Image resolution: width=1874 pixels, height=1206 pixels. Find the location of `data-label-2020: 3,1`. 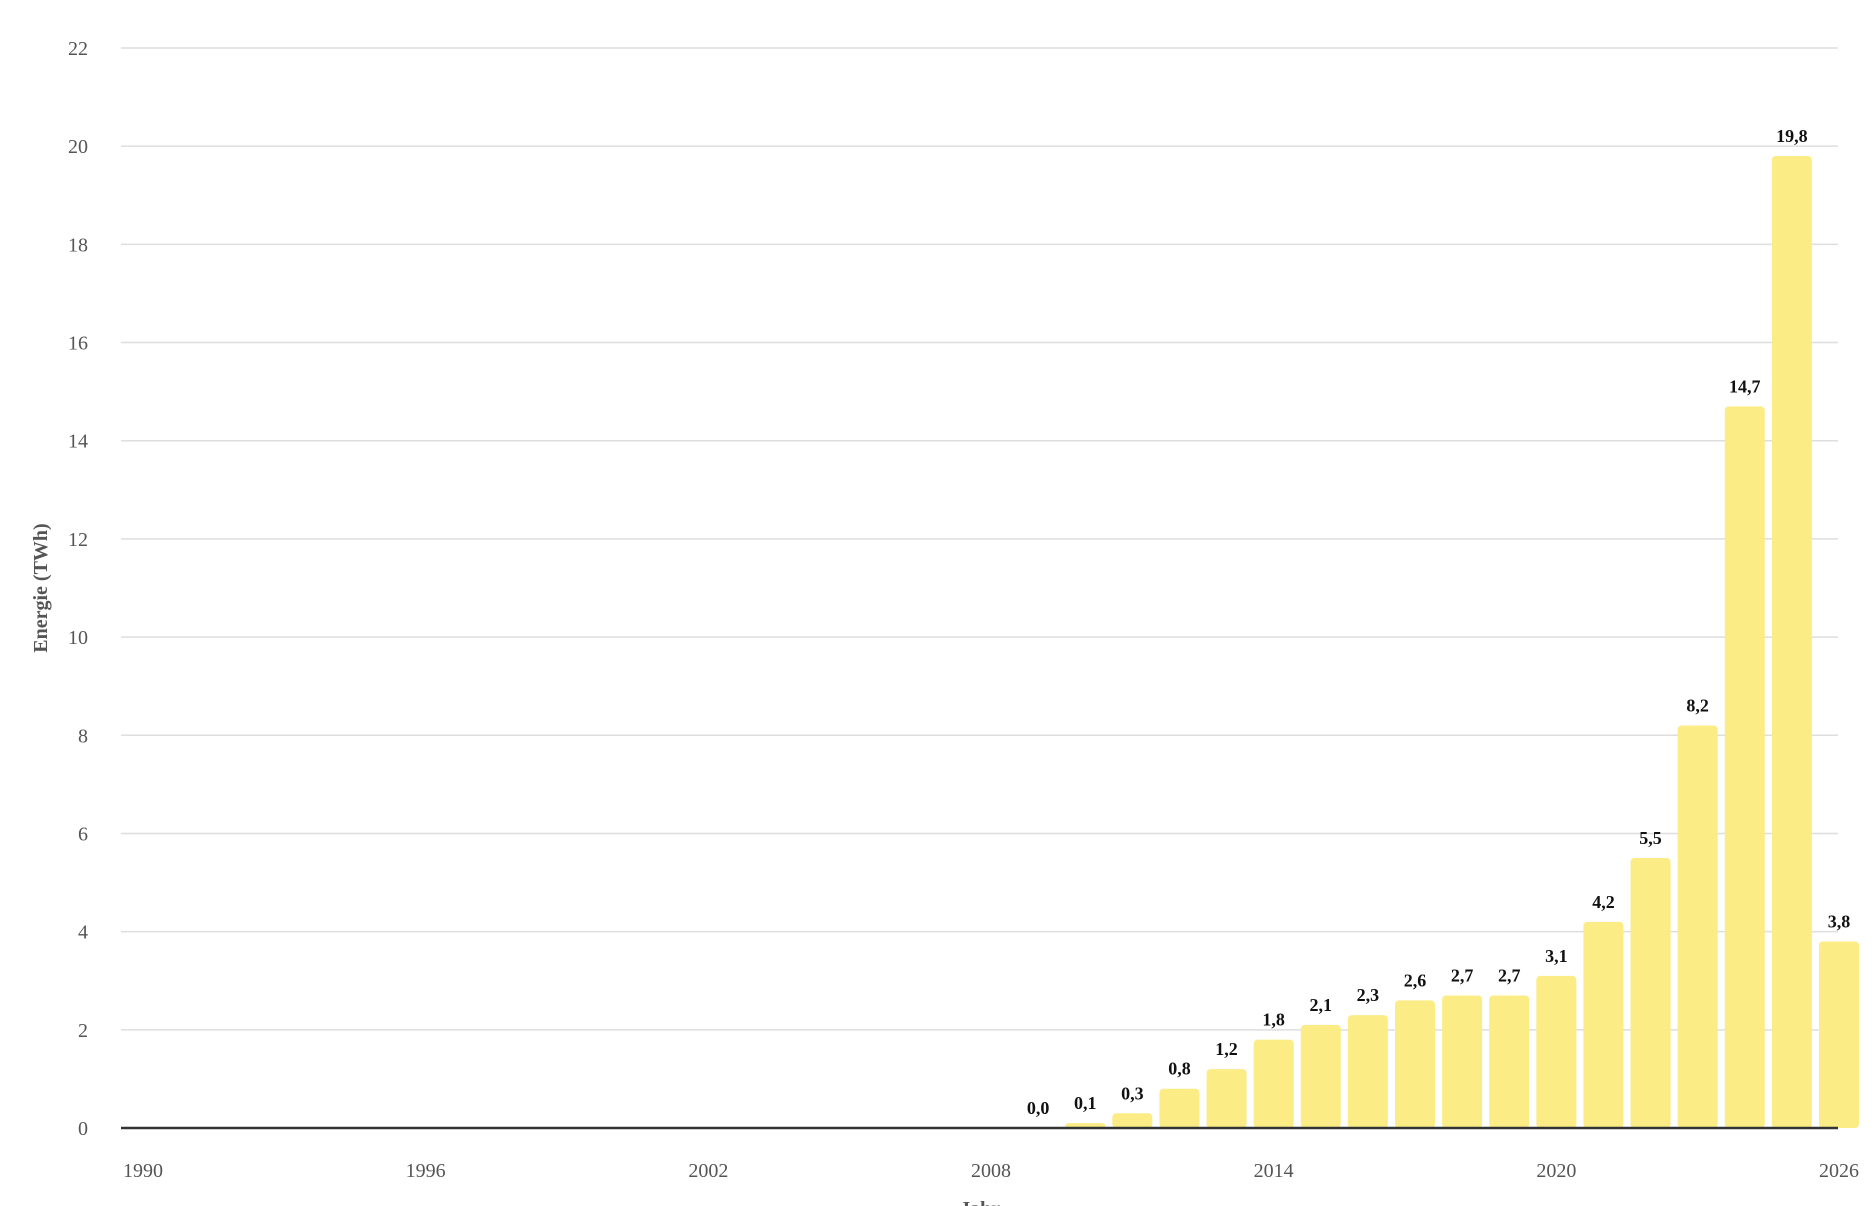

data-label-2020: 3,1 is located at coordinates (1556, 956).